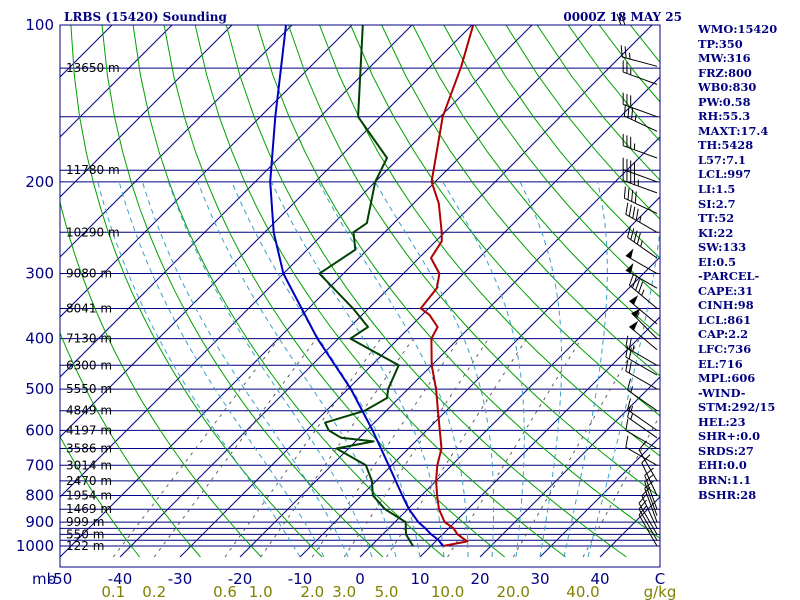 This screenshot has height=600, width=800. What do you see at coordinates (360, 579) in the screenshot?
I see `temperature-tick-label: 0` at bounding box center [360, 579].